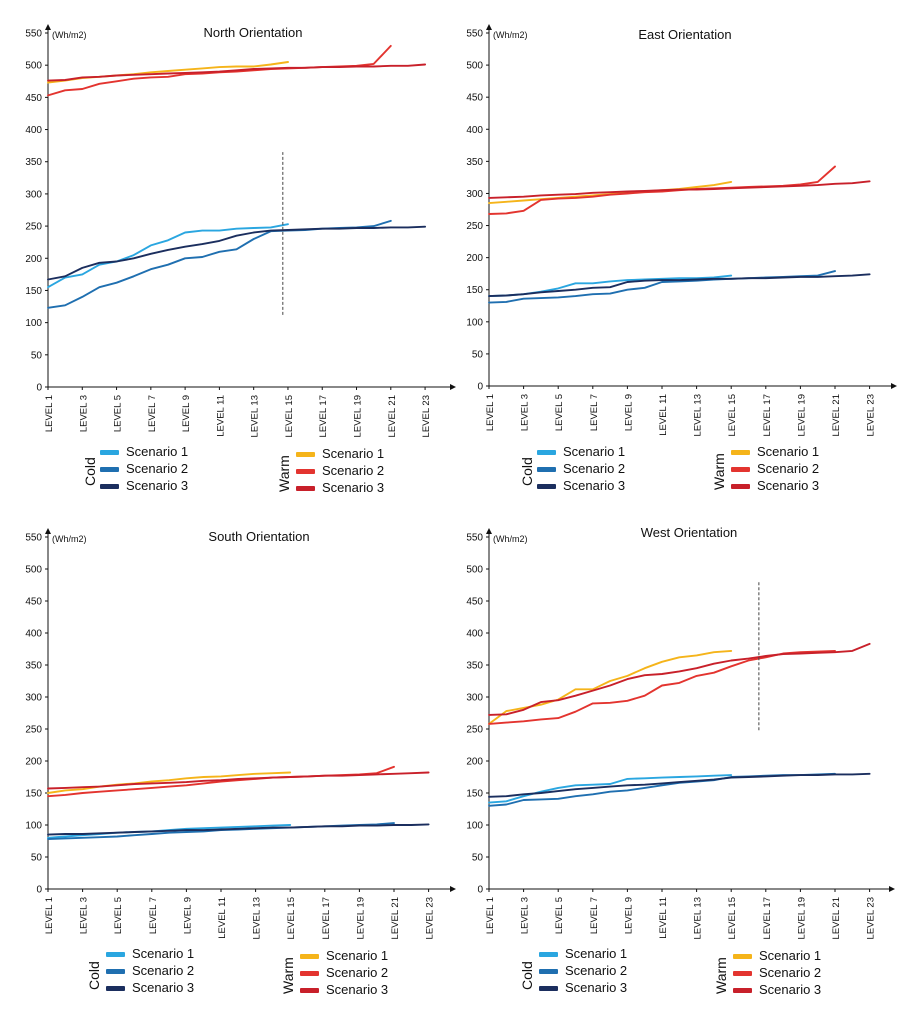  I want to click on x-tick-label: LEVEL 15, so click(732, 918).